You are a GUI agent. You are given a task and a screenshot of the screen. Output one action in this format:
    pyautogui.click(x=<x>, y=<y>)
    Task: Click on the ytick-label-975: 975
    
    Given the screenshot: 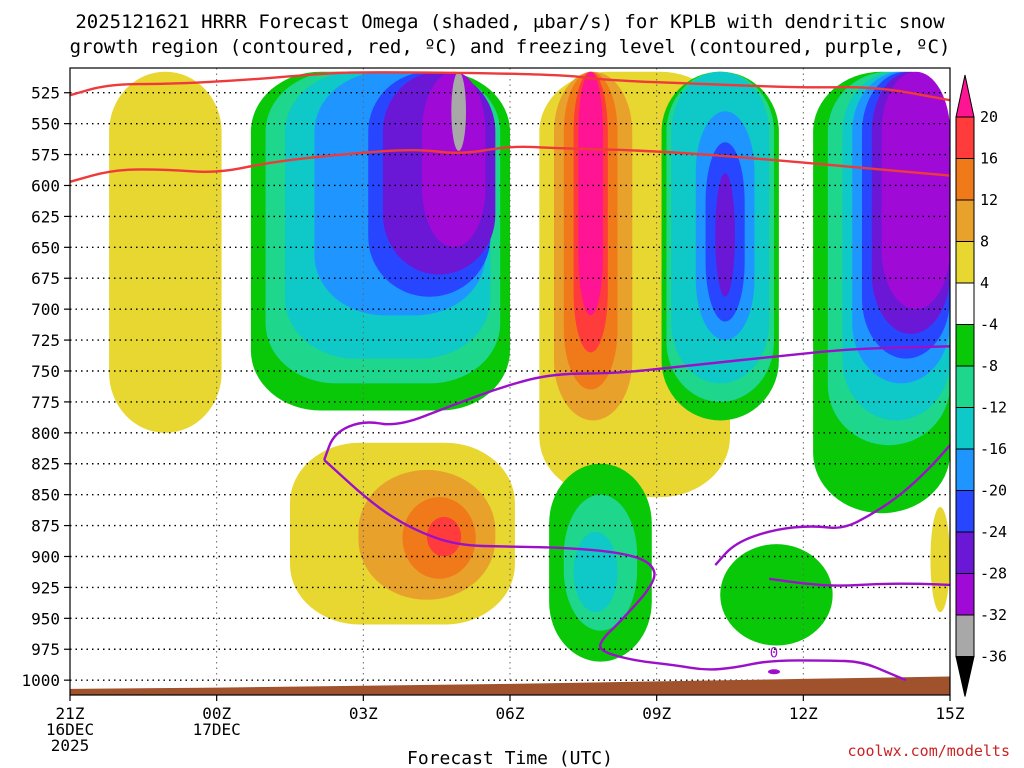 What is the action you would take?
    pyautogui.click(x=45, y=649)
    